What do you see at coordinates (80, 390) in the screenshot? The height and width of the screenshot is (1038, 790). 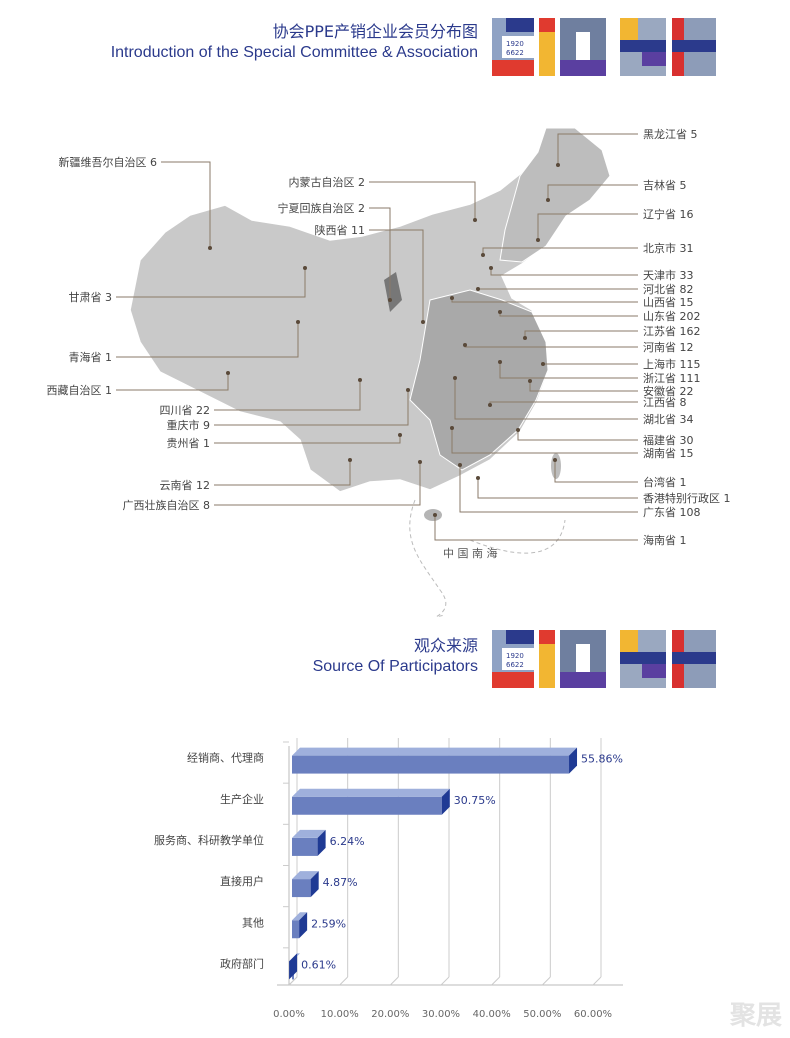 I see `province-label: 西藏自治区 1` at bounding box center [80, 390].